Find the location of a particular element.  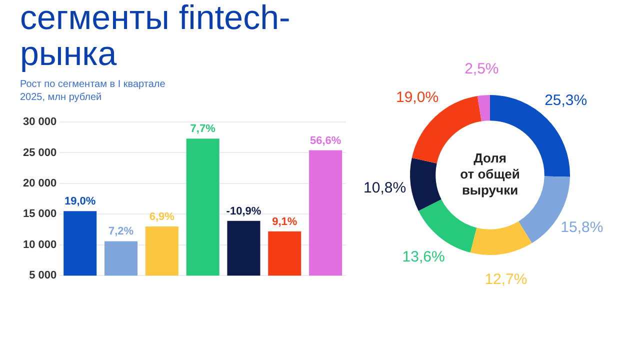

annotation: 6,9% is located at coordinates (162, 216).